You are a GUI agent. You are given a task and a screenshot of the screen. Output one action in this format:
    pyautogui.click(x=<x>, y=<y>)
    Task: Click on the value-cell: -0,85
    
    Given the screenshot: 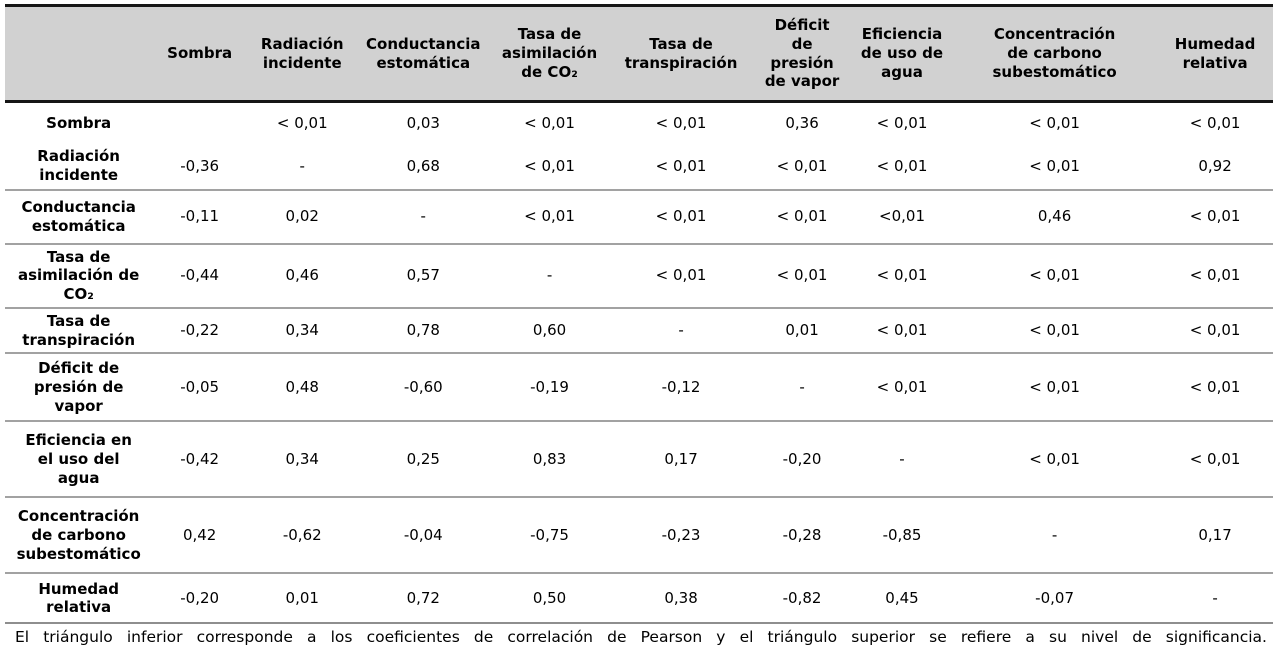 What is the action you would take?
    pyautogui.click(x=902, y=534)
    